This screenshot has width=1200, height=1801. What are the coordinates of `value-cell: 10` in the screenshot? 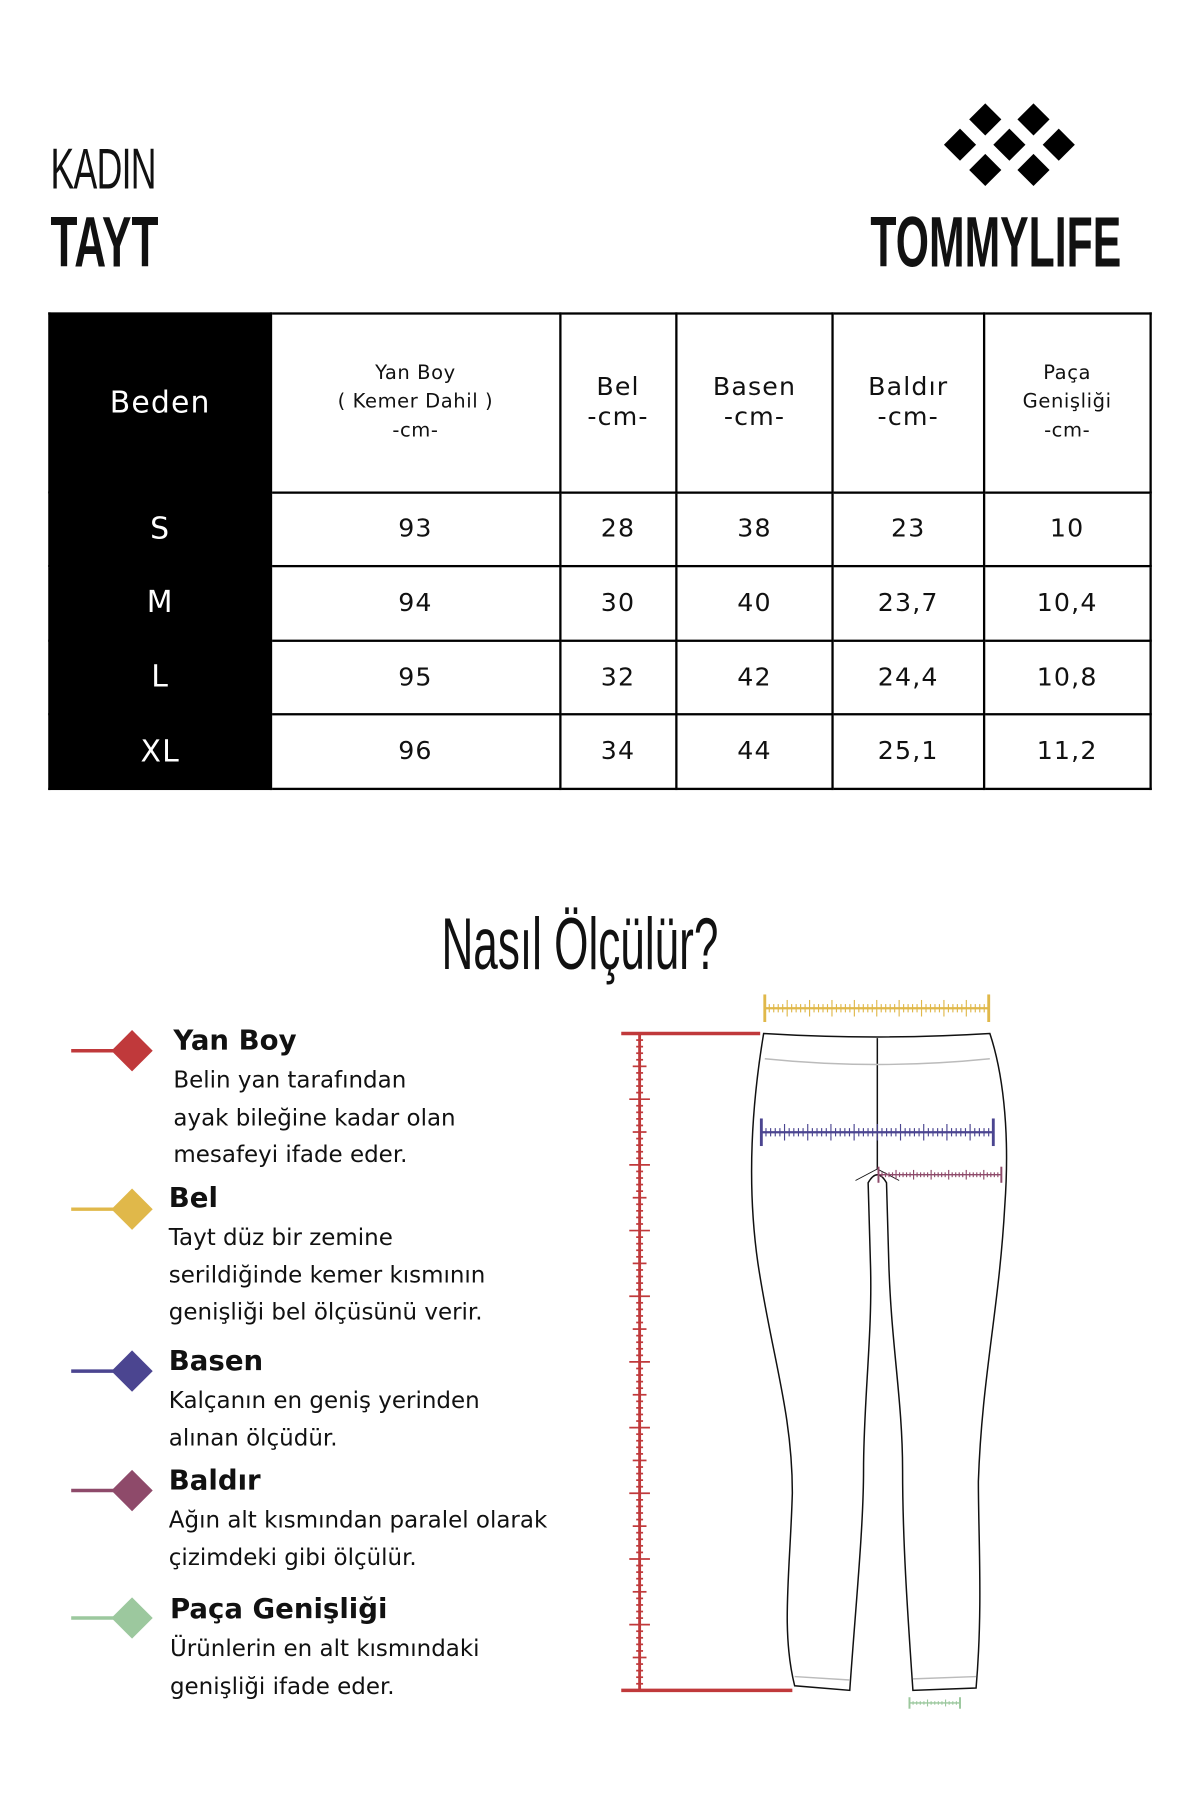 It's located at (1067, 529).